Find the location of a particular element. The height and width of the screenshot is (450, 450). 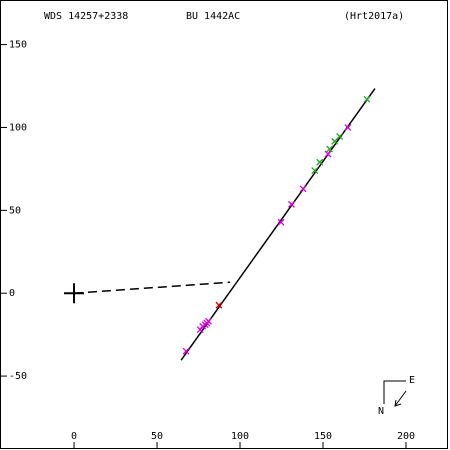

compass: N E is located at coordinates (396, 396).